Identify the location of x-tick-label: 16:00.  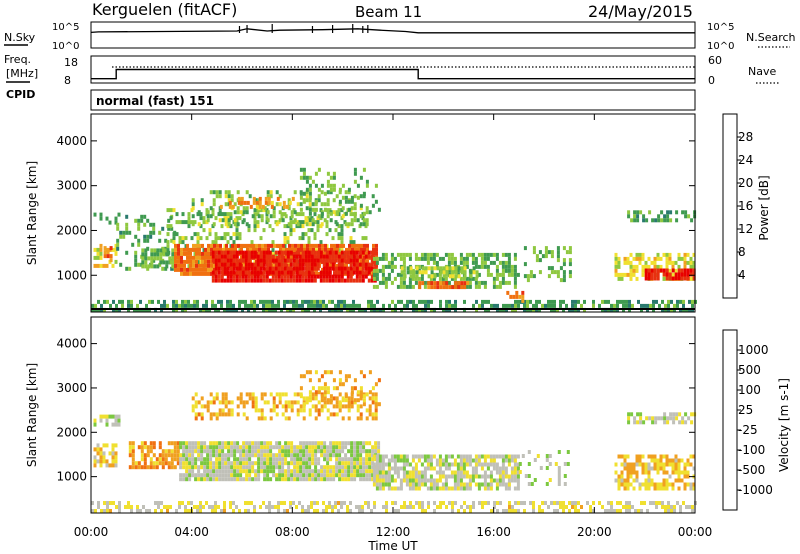
(493, 532).